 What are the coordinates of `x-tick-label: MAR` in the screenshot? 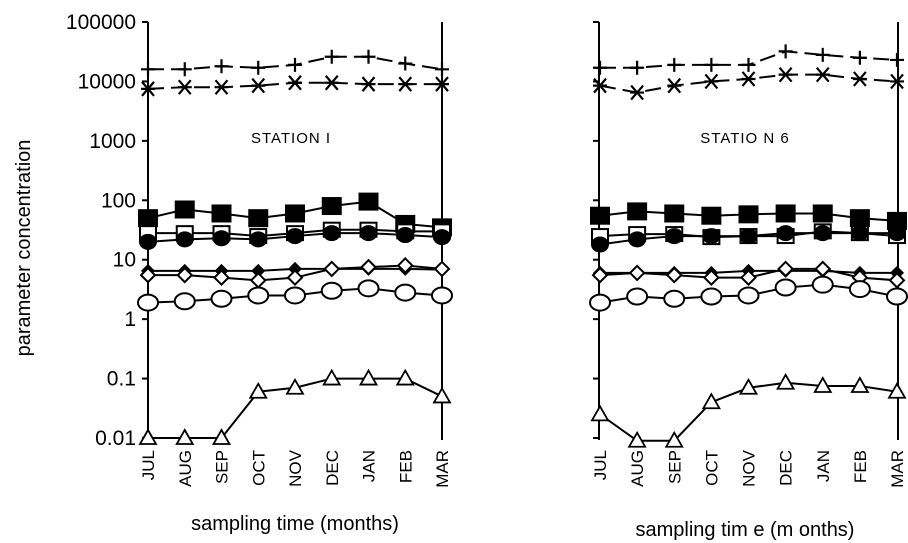 It's located at (897, 469).